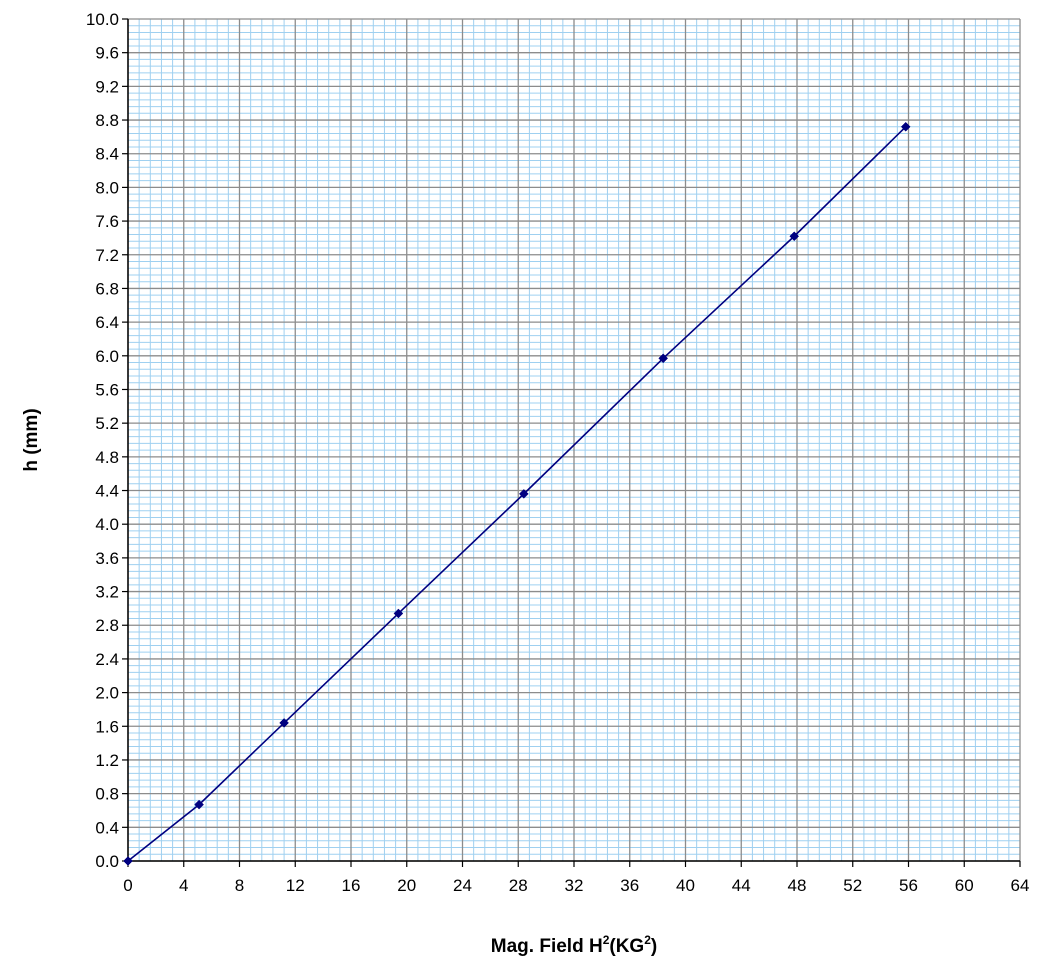 This screenshot has height=966, width=1039. What do you see at coordinates (107, 457) in the screenshot?
I see `y-tick-label: 4.8` at bounding box center [107, 457].